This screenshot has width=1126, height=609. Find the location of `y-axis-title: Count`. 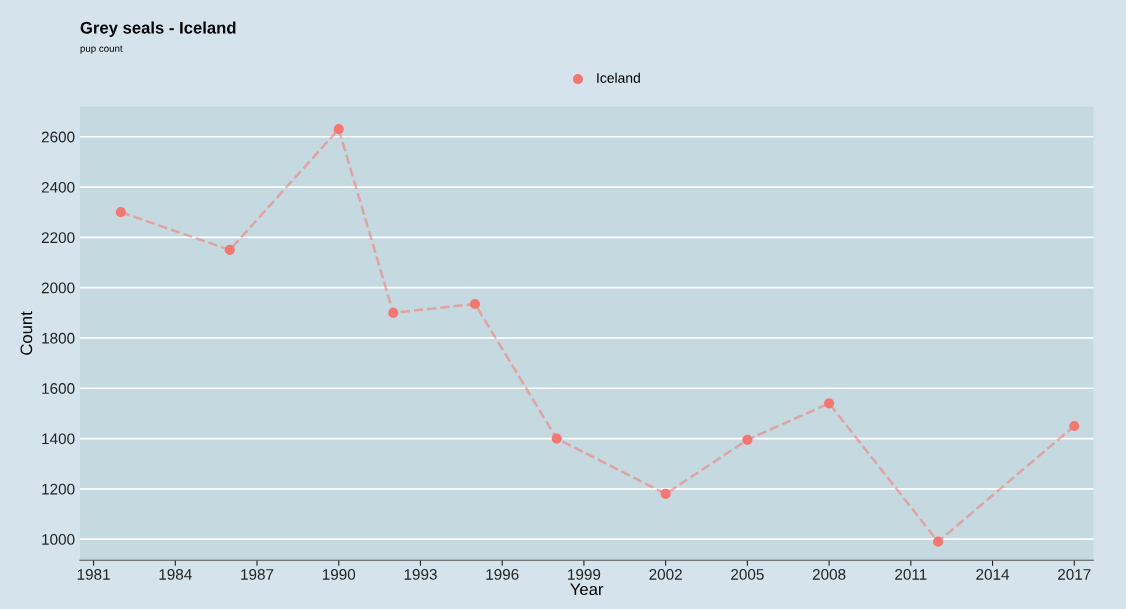

y-axis-title: Count is located at coordinates (26, 333).